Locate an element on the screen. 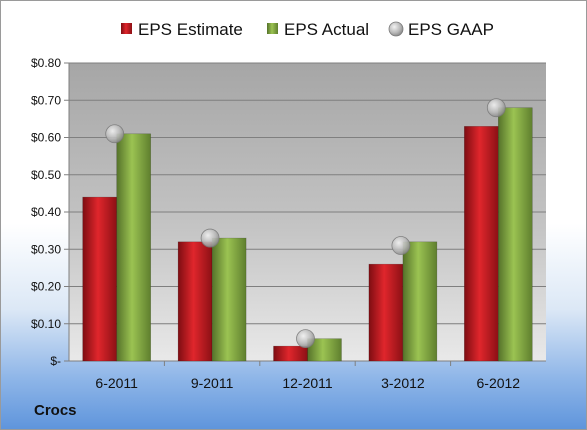 The height and width of the screenshot is (430, 587). x-tick-label: 9-2011 is located at coordinates (212, 383).